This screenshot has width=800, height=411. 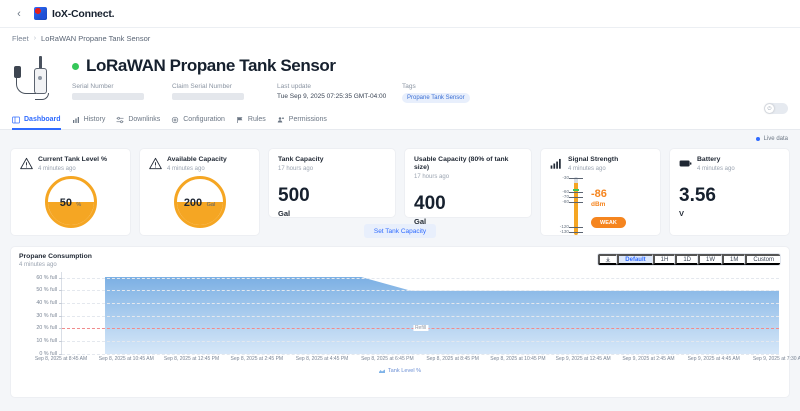 I want to click on metric-value: 400, so click(x=430, y=204).